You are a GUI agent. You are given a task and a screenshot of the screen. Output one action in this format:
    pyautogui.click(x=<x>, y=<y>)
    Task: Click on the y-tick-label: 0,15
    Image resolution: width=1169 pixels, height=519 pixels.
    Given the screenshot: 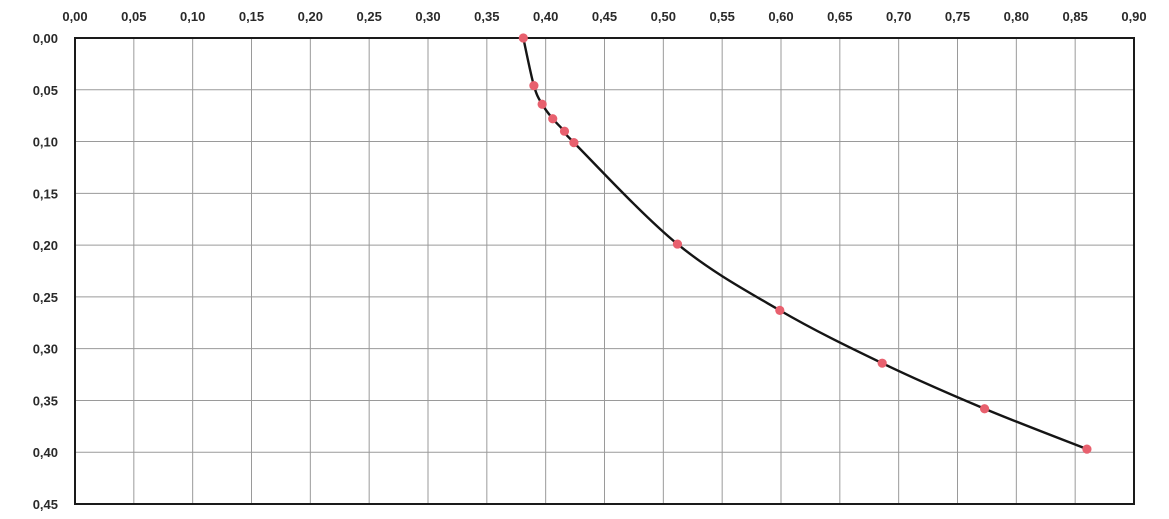 What is the action you would take?
    pyautogui.click(x=45, y=193)
    